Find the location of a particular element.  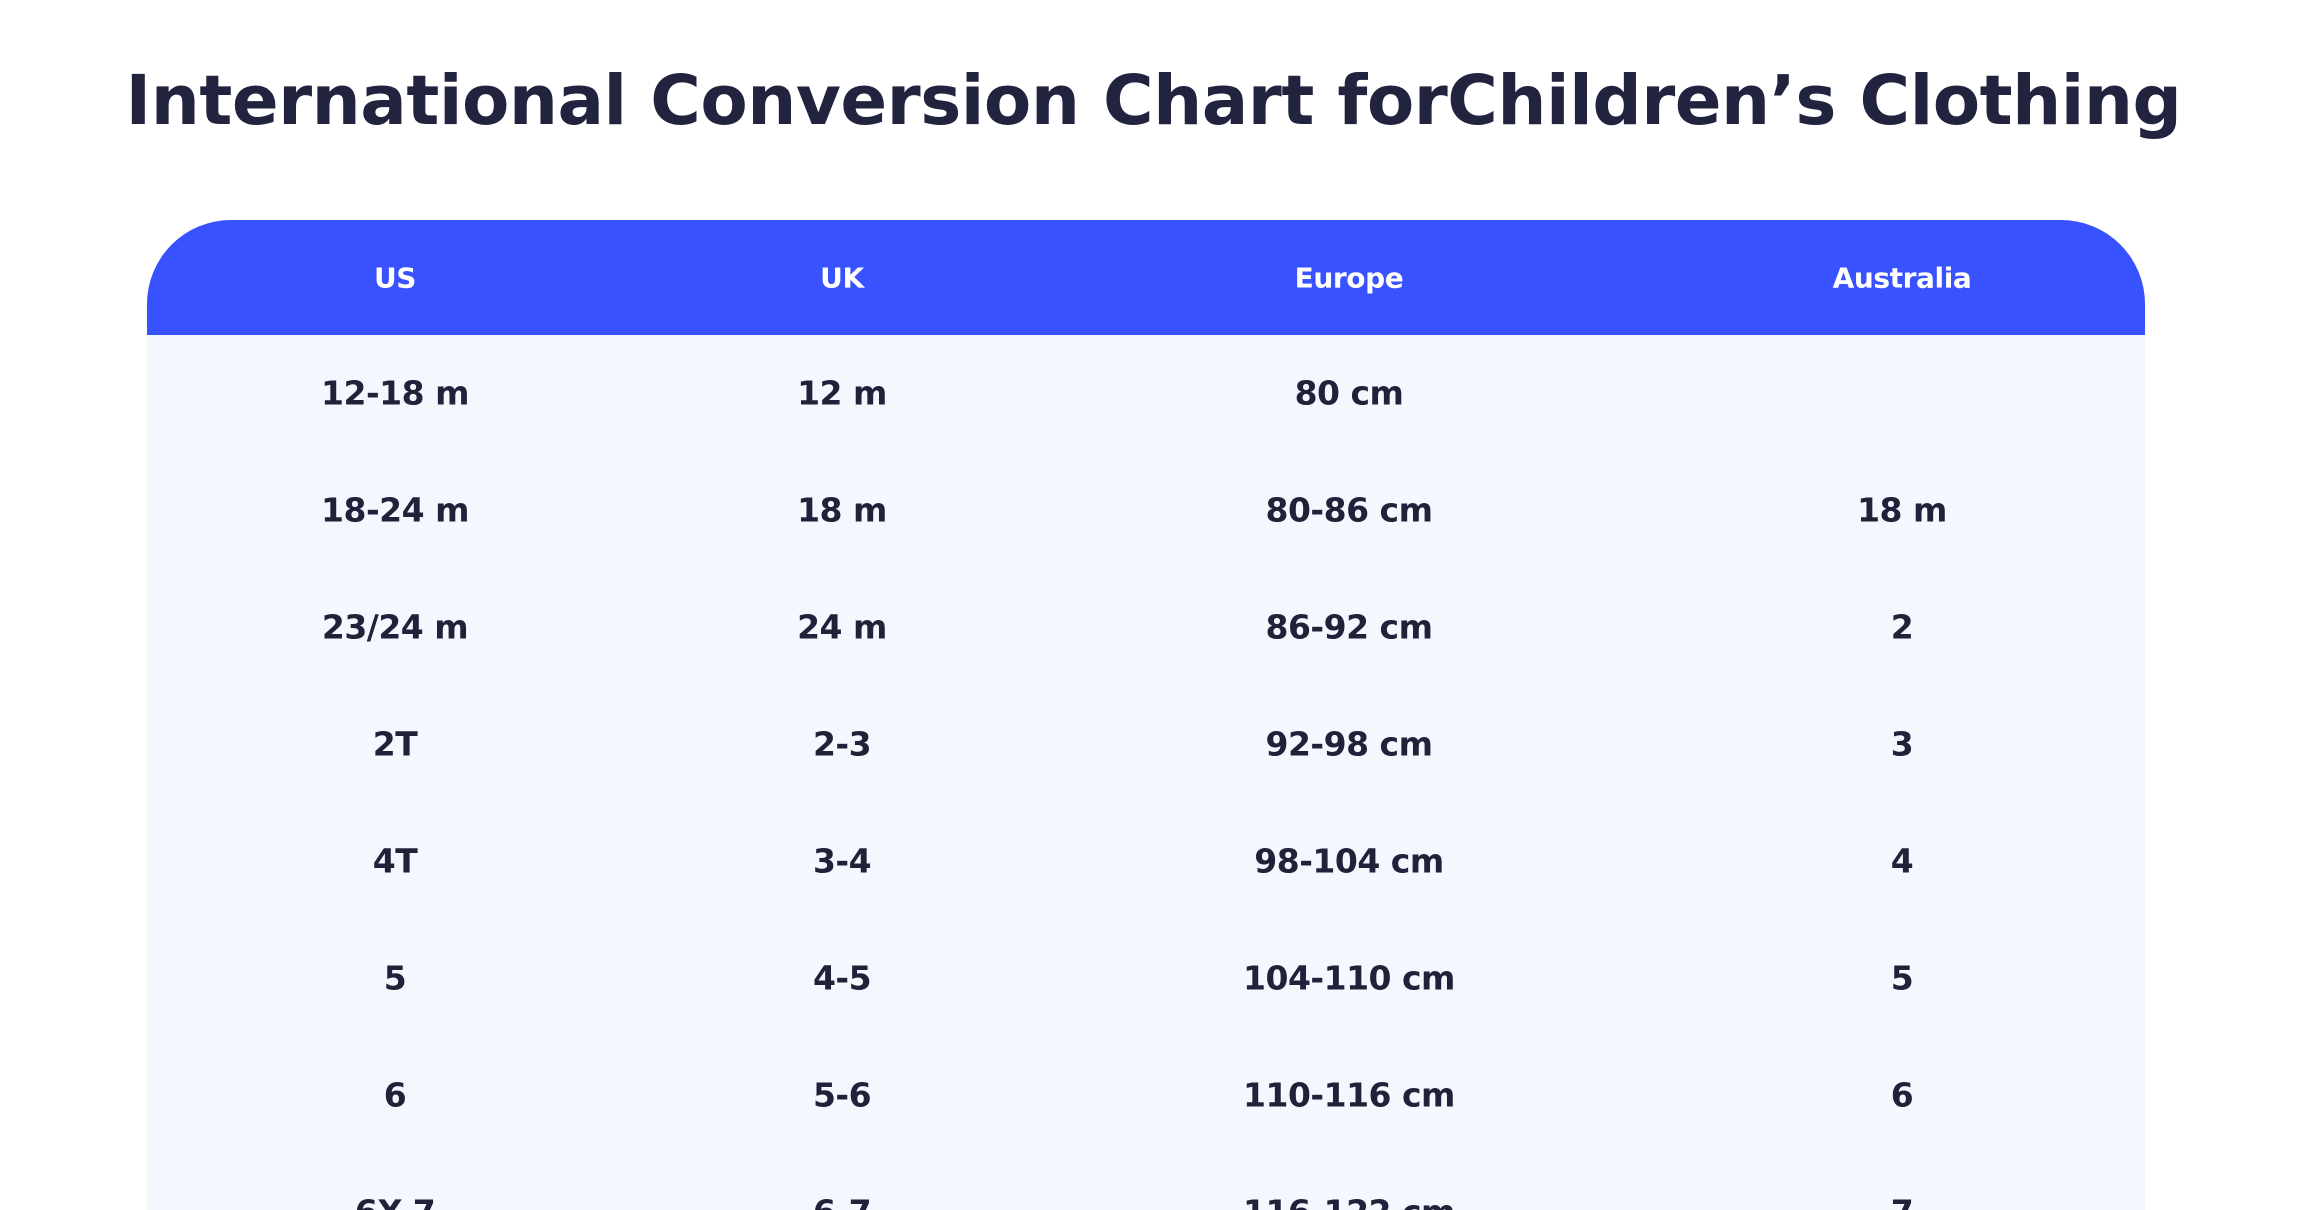

header-us: US is located at coordinates (395, 278).